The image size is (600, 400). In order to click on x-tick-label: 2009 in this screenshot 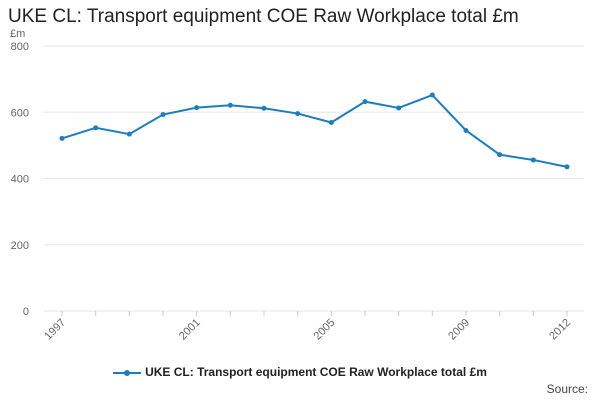, I will do `click(459, 330)`.